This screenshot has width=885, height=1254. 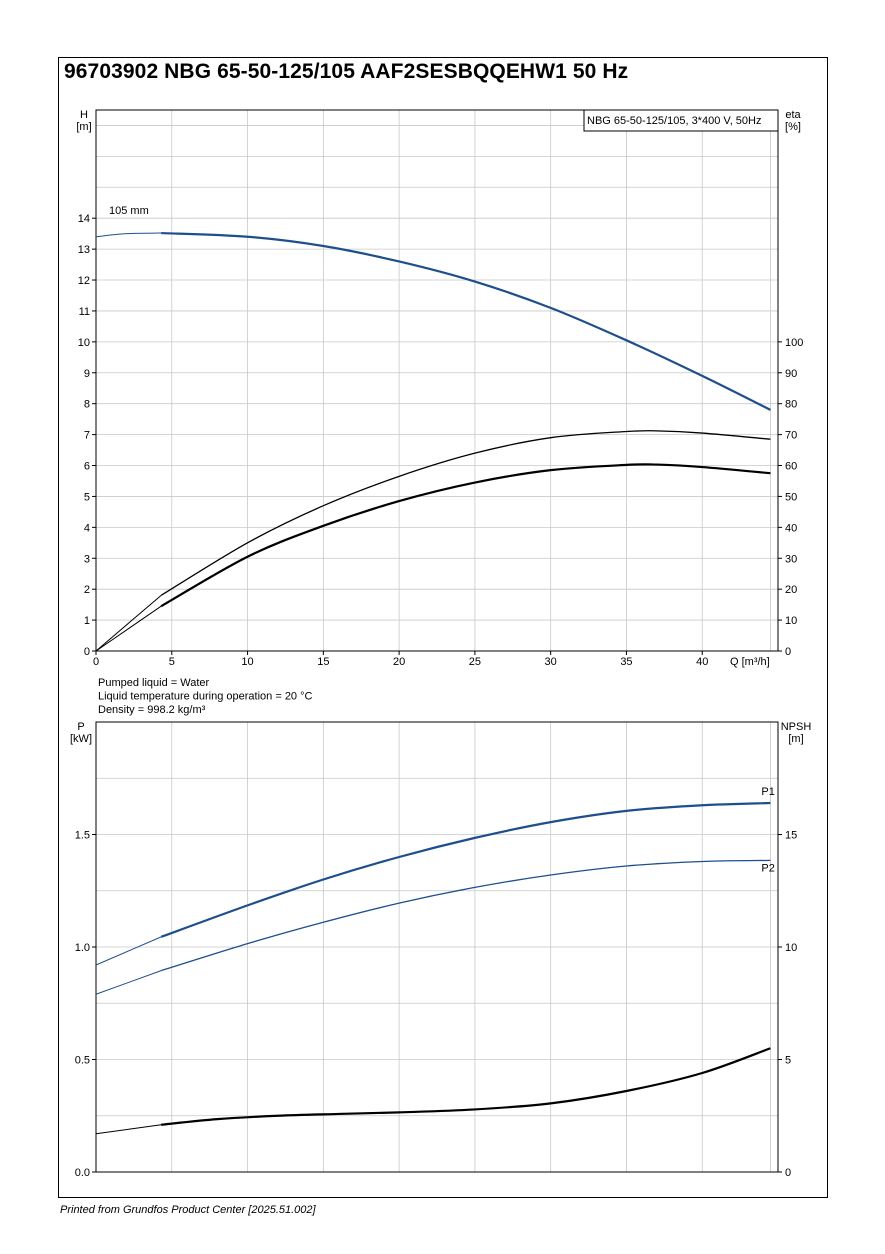 What do you see at coordinates (791, 374) in the screenshot?
I see `y2-tick-label: 90` at bounding box center [791, 374].